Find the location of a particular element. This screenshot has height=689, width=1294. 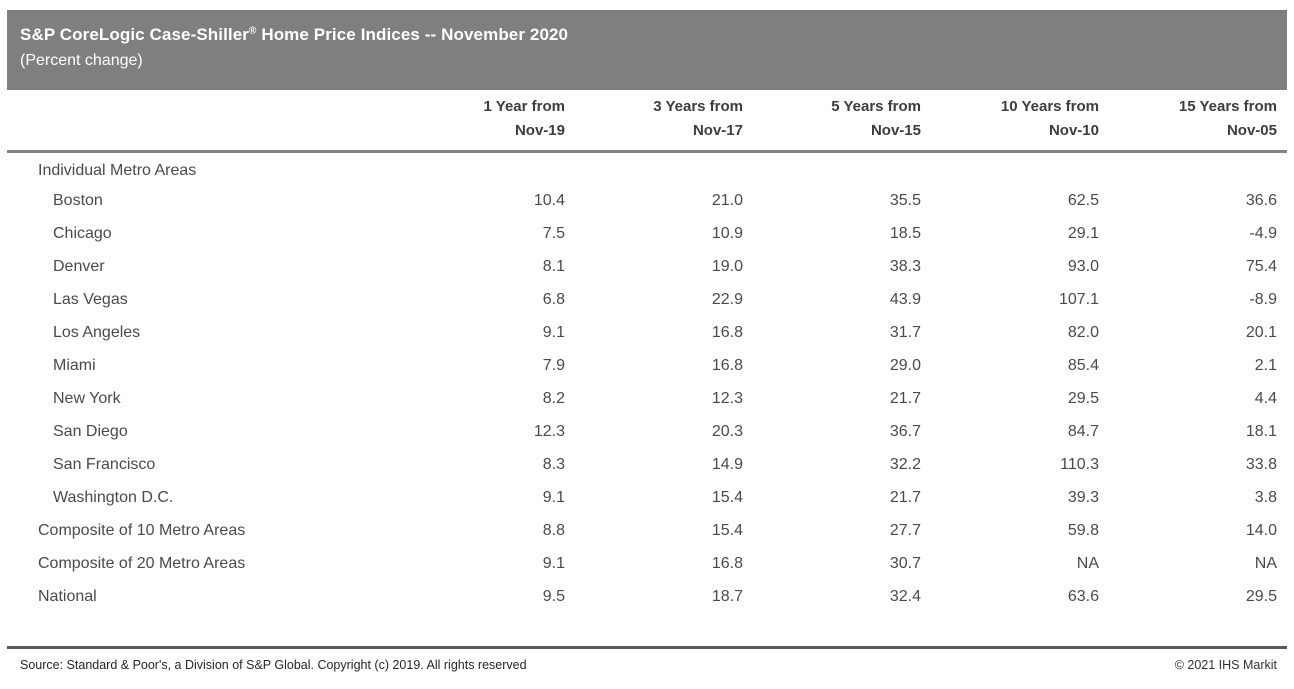

value-cell: 9.5 is located at coordinates (553, 596).